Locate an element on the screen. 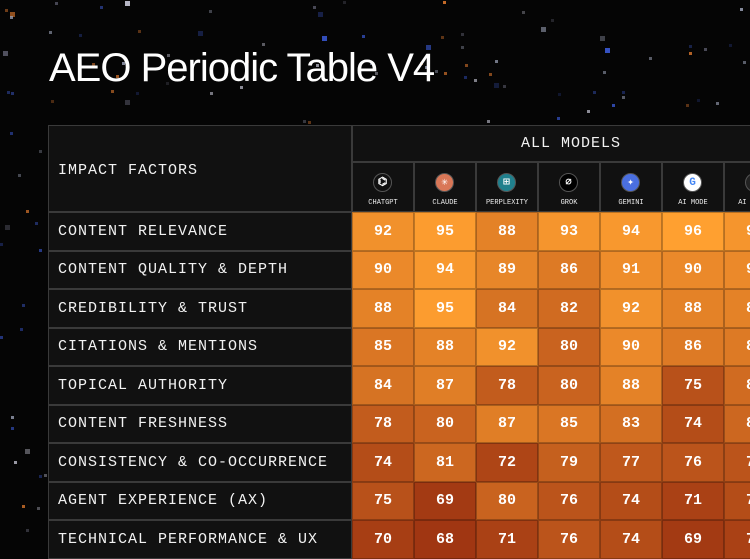  factor-label: AGENT EXPERIENCE (AX) is located at coordinates (200, 500).